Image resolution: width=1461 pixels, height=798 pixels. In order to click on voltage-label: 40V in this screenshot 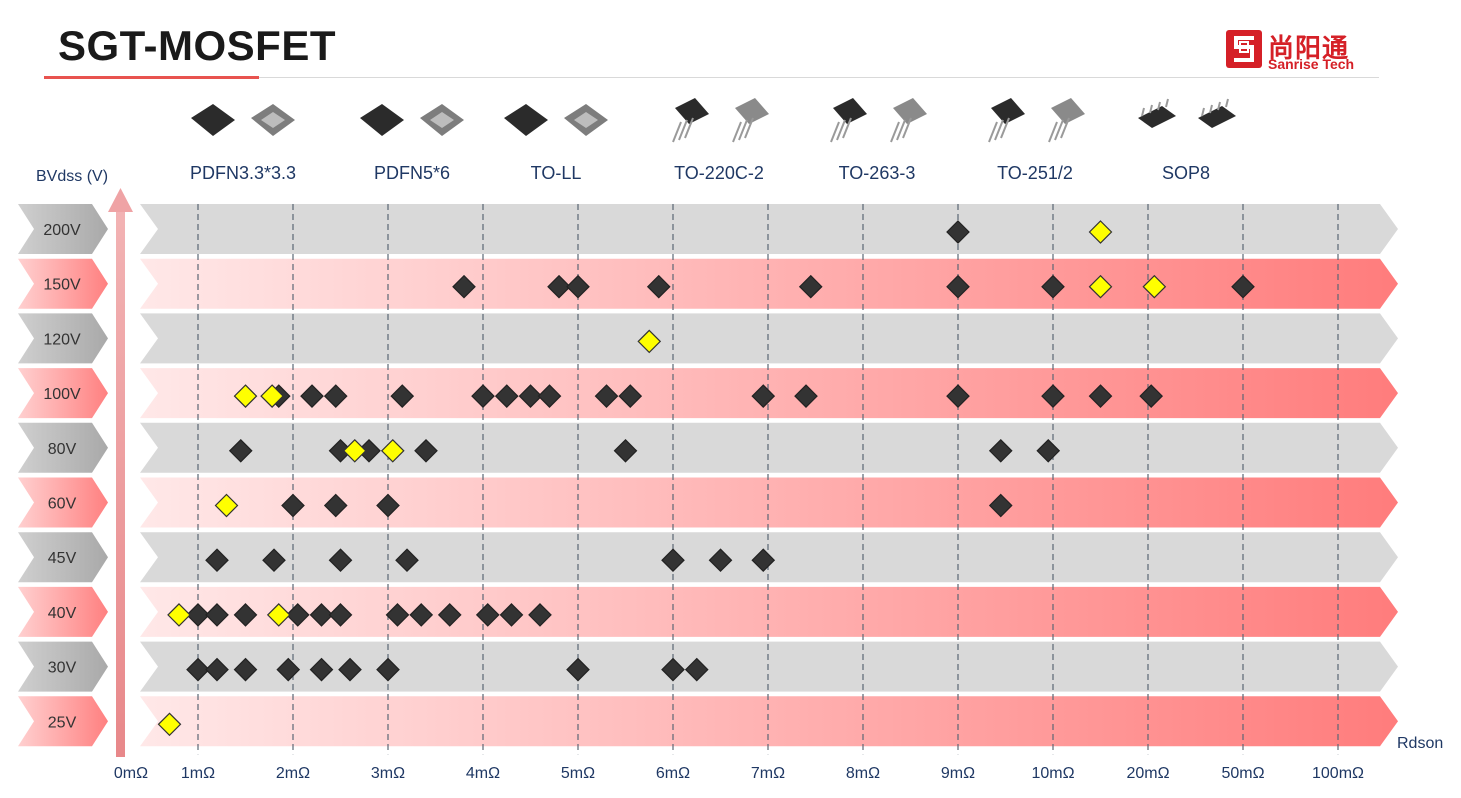, I will do `click(62, 613)`.